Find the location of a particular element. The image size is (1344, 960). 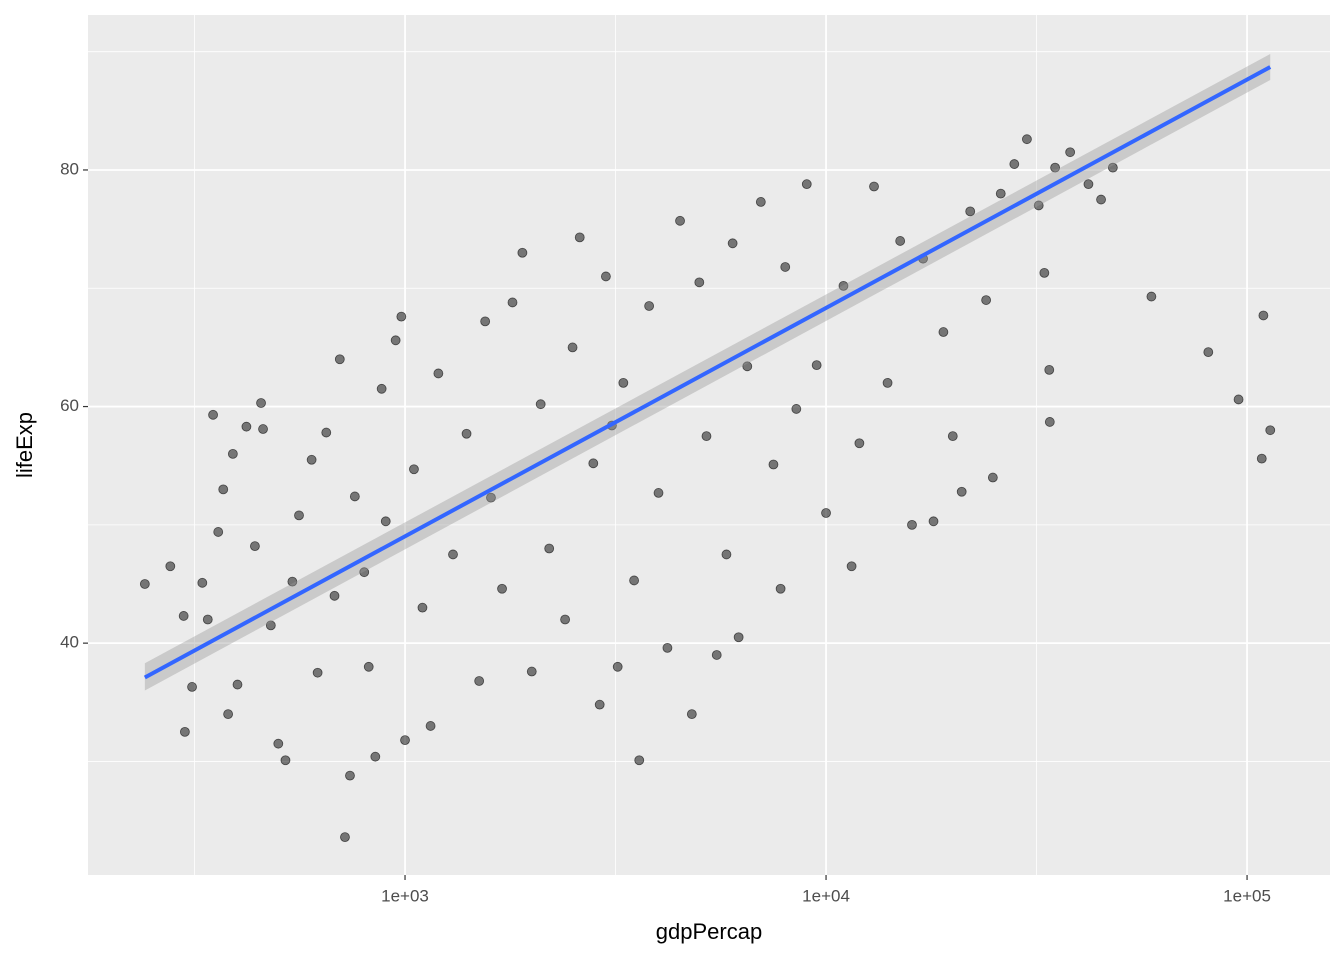

x-tick-label: 1e+05 is located at coordinates (1247, 895).